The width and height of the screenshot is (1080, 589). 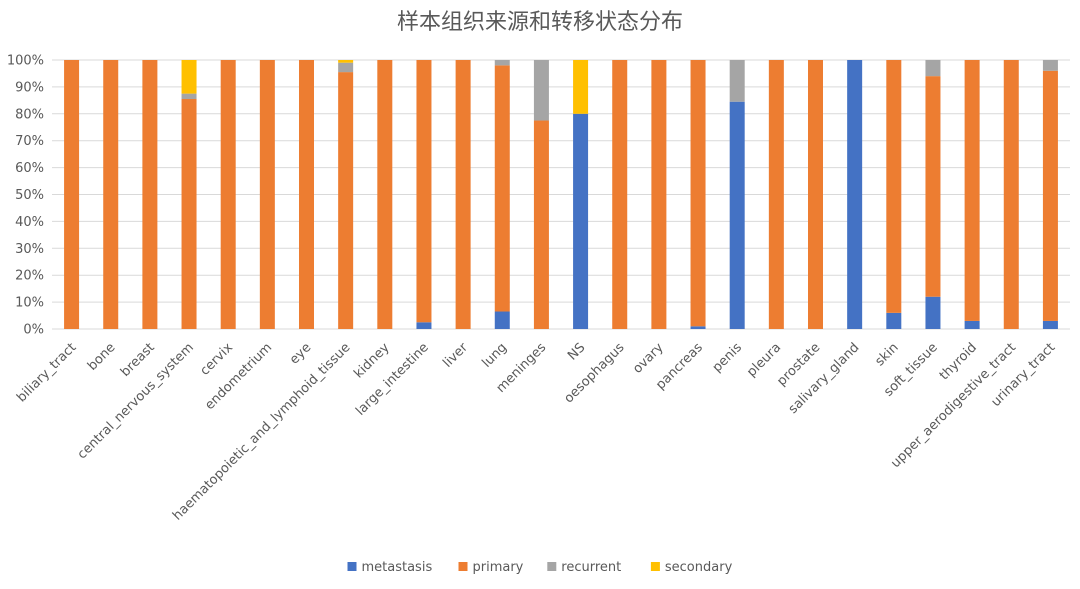 What do you see at coordinates (727, 357) in the screenshot?
I see `x-tick-label: penis` at bounding box center [727, 357].